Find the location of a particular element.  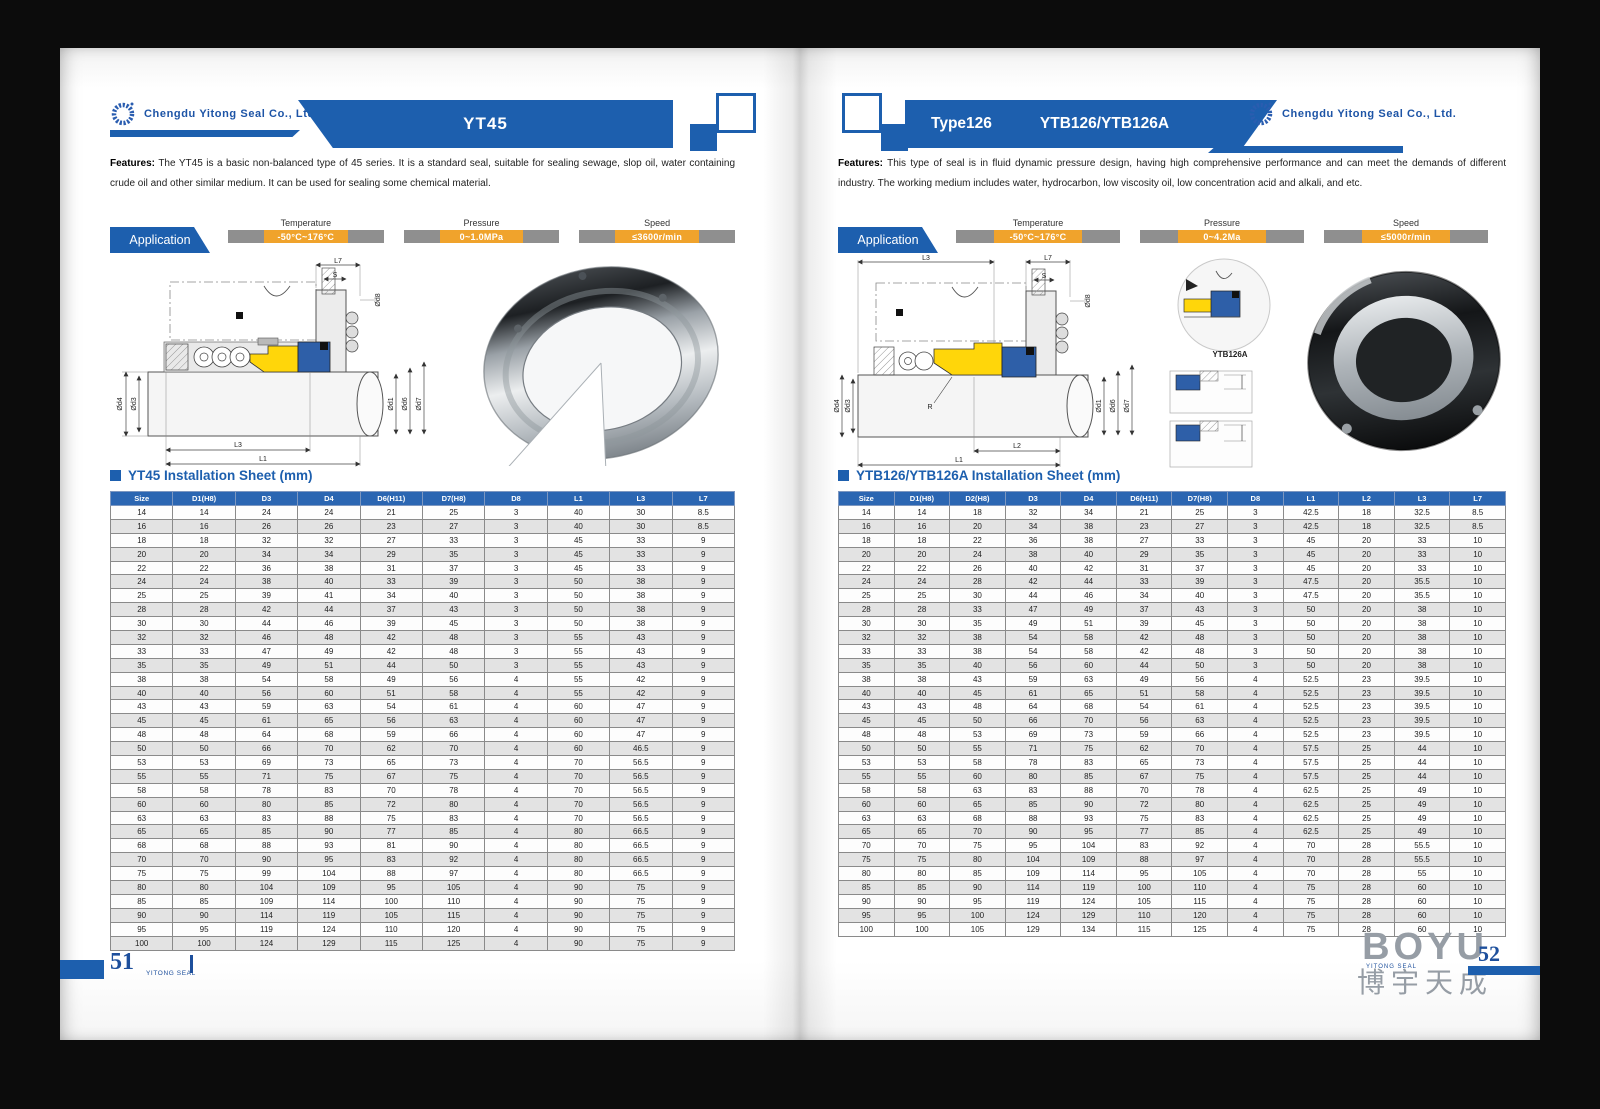

table-cell: 39 is located at coordinates (1200, 582).